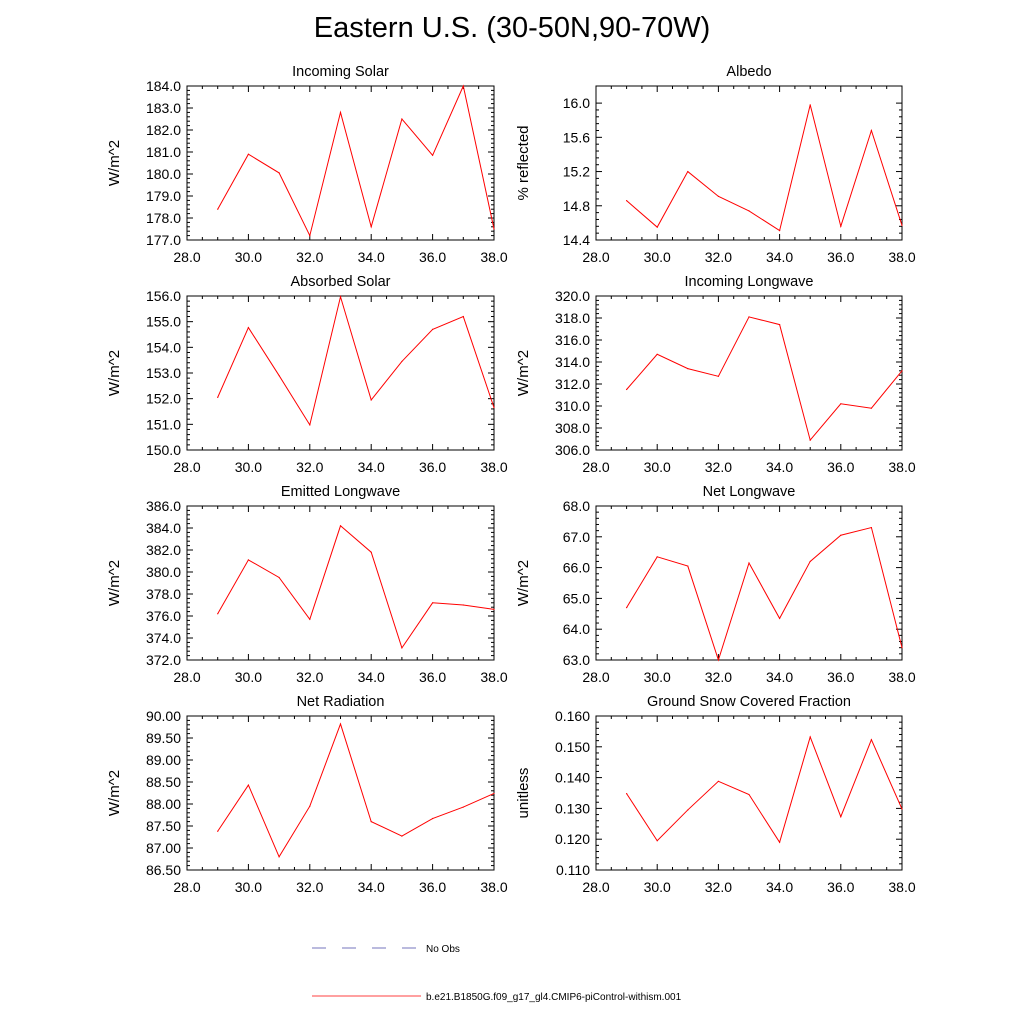 The height and width of the screenshot is (1024, 1024). What do you see at coordinates (572, 384) in the screenshot?
I see `y-tick-label: 312.0` at bounding box center [572, 384].